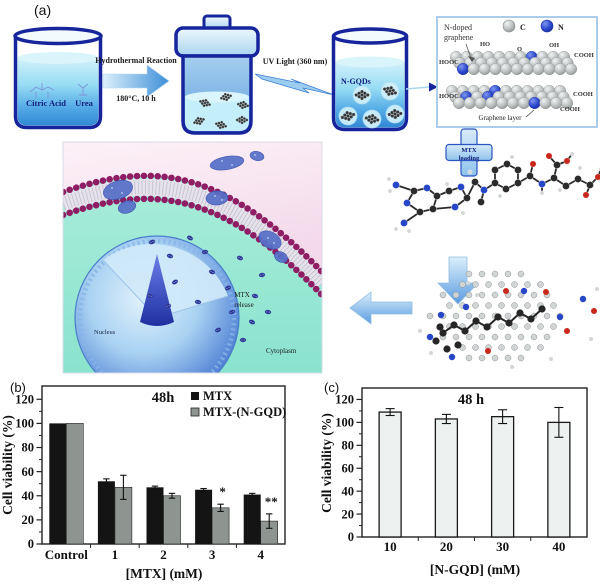 Image resolution: width=600 pixels, height=587 pixels. Describe the element at coordinates (348, 468) in the screenshot. I see `y-tick-label: 60` at that location.